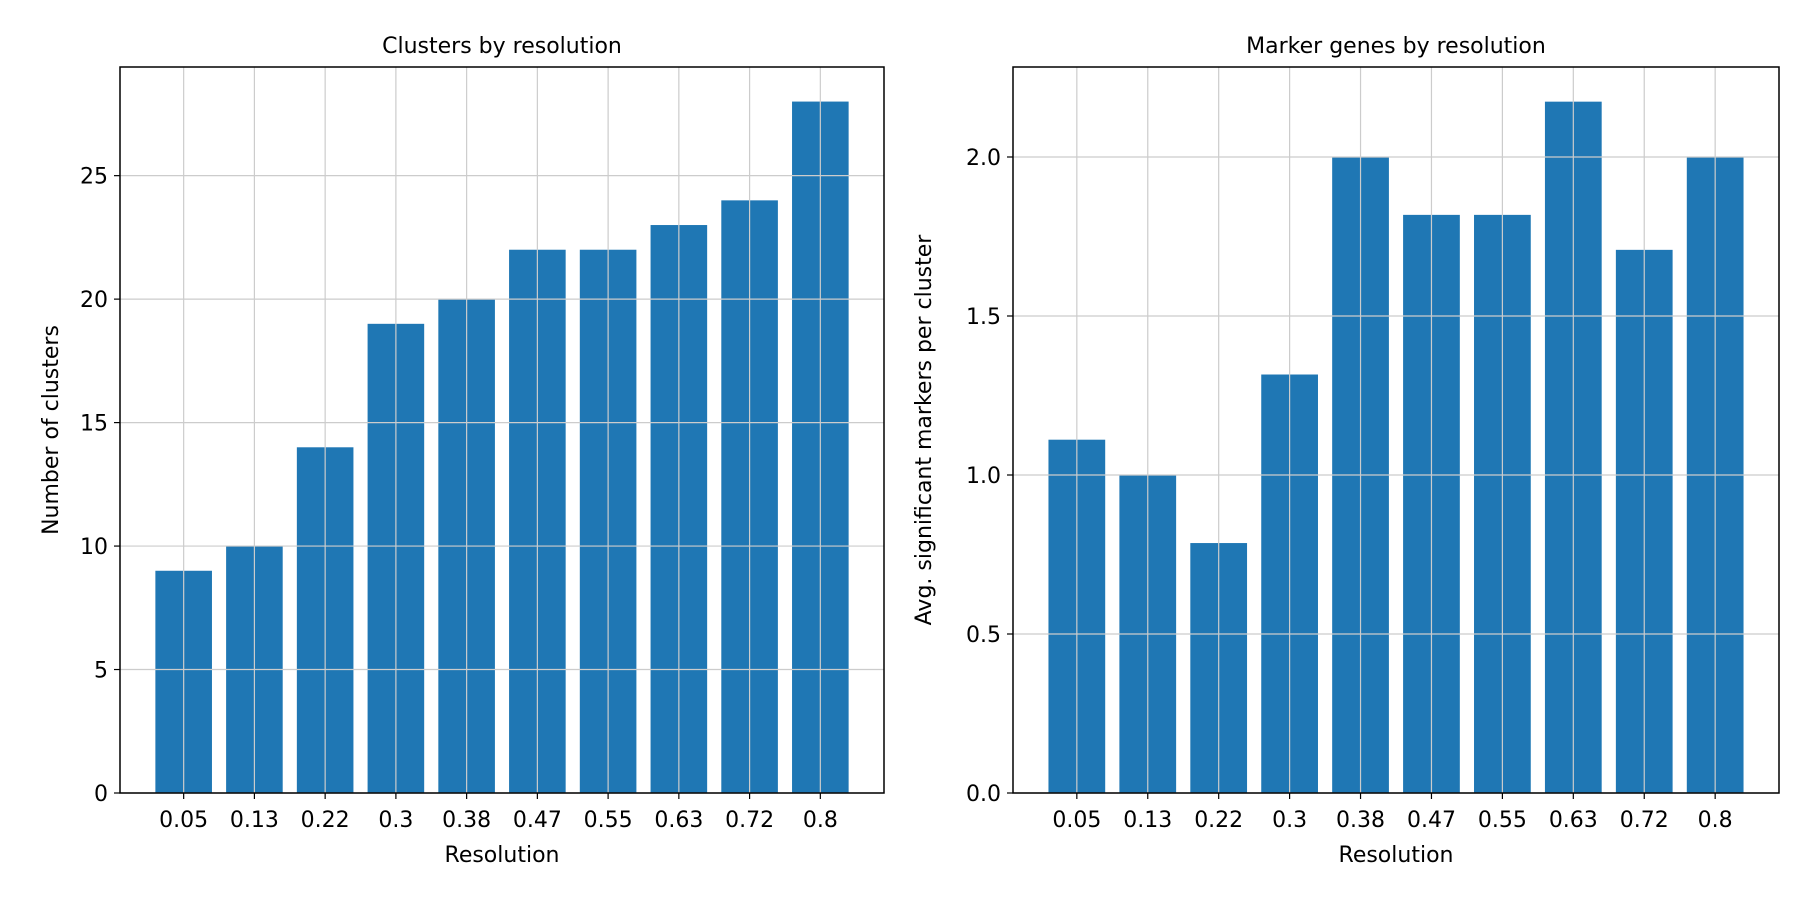 This screenshot has height=900, width=1800. I want to click on y-tick-label: 5, so click(101, 671).